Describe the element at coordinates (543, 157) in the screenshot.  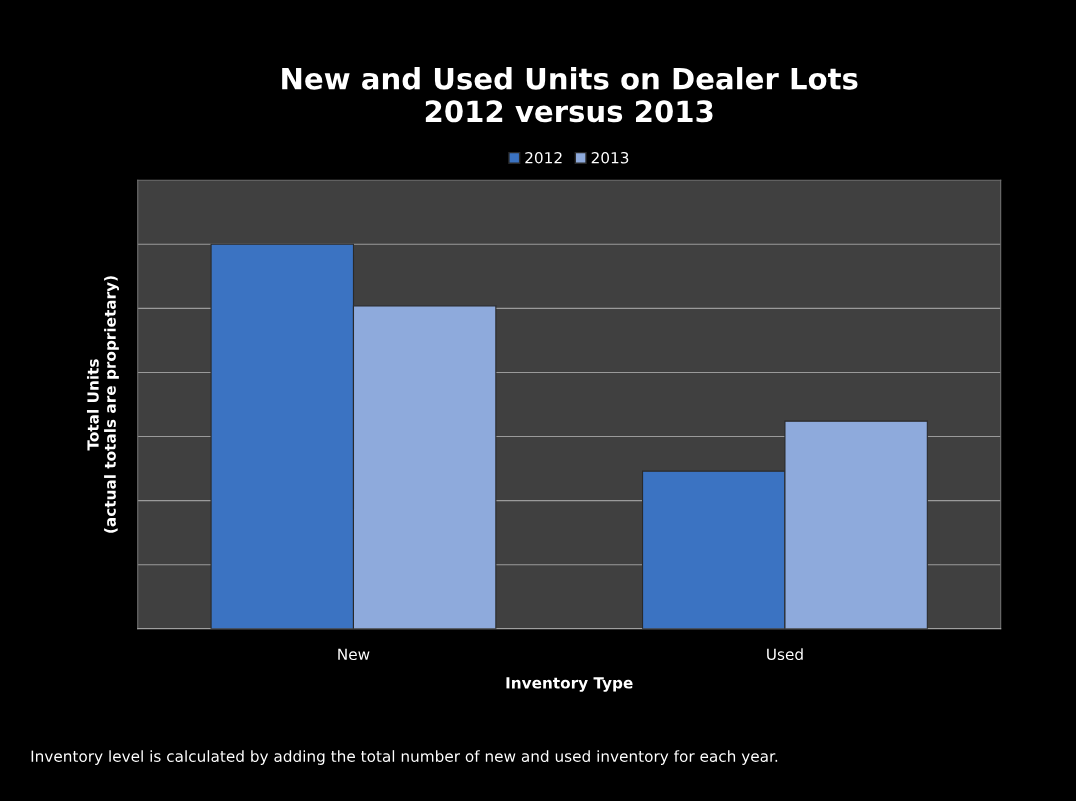
I see `legend-label: 2012` at that location.